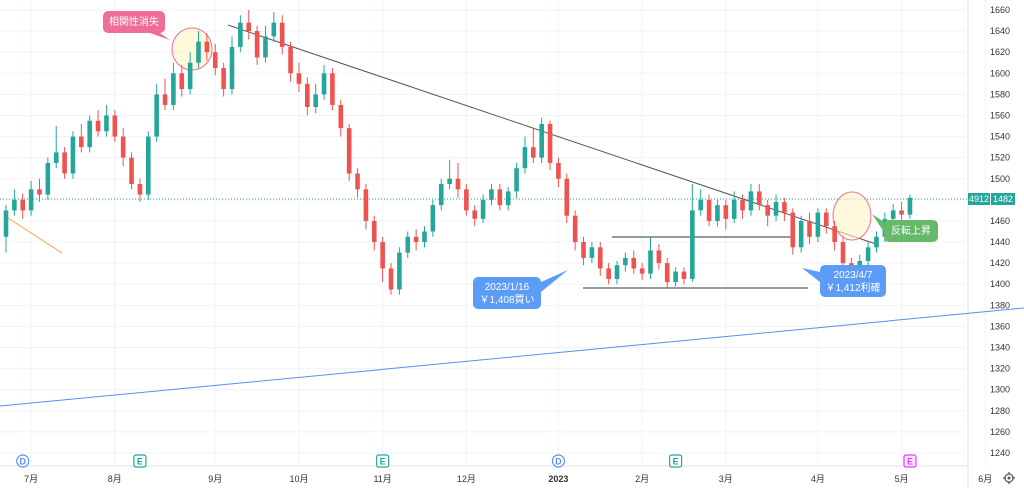  Describe the element at coordinates (910, 461) in the screenshot. I see `event-badge-earnings-upcoming: E` at that location.